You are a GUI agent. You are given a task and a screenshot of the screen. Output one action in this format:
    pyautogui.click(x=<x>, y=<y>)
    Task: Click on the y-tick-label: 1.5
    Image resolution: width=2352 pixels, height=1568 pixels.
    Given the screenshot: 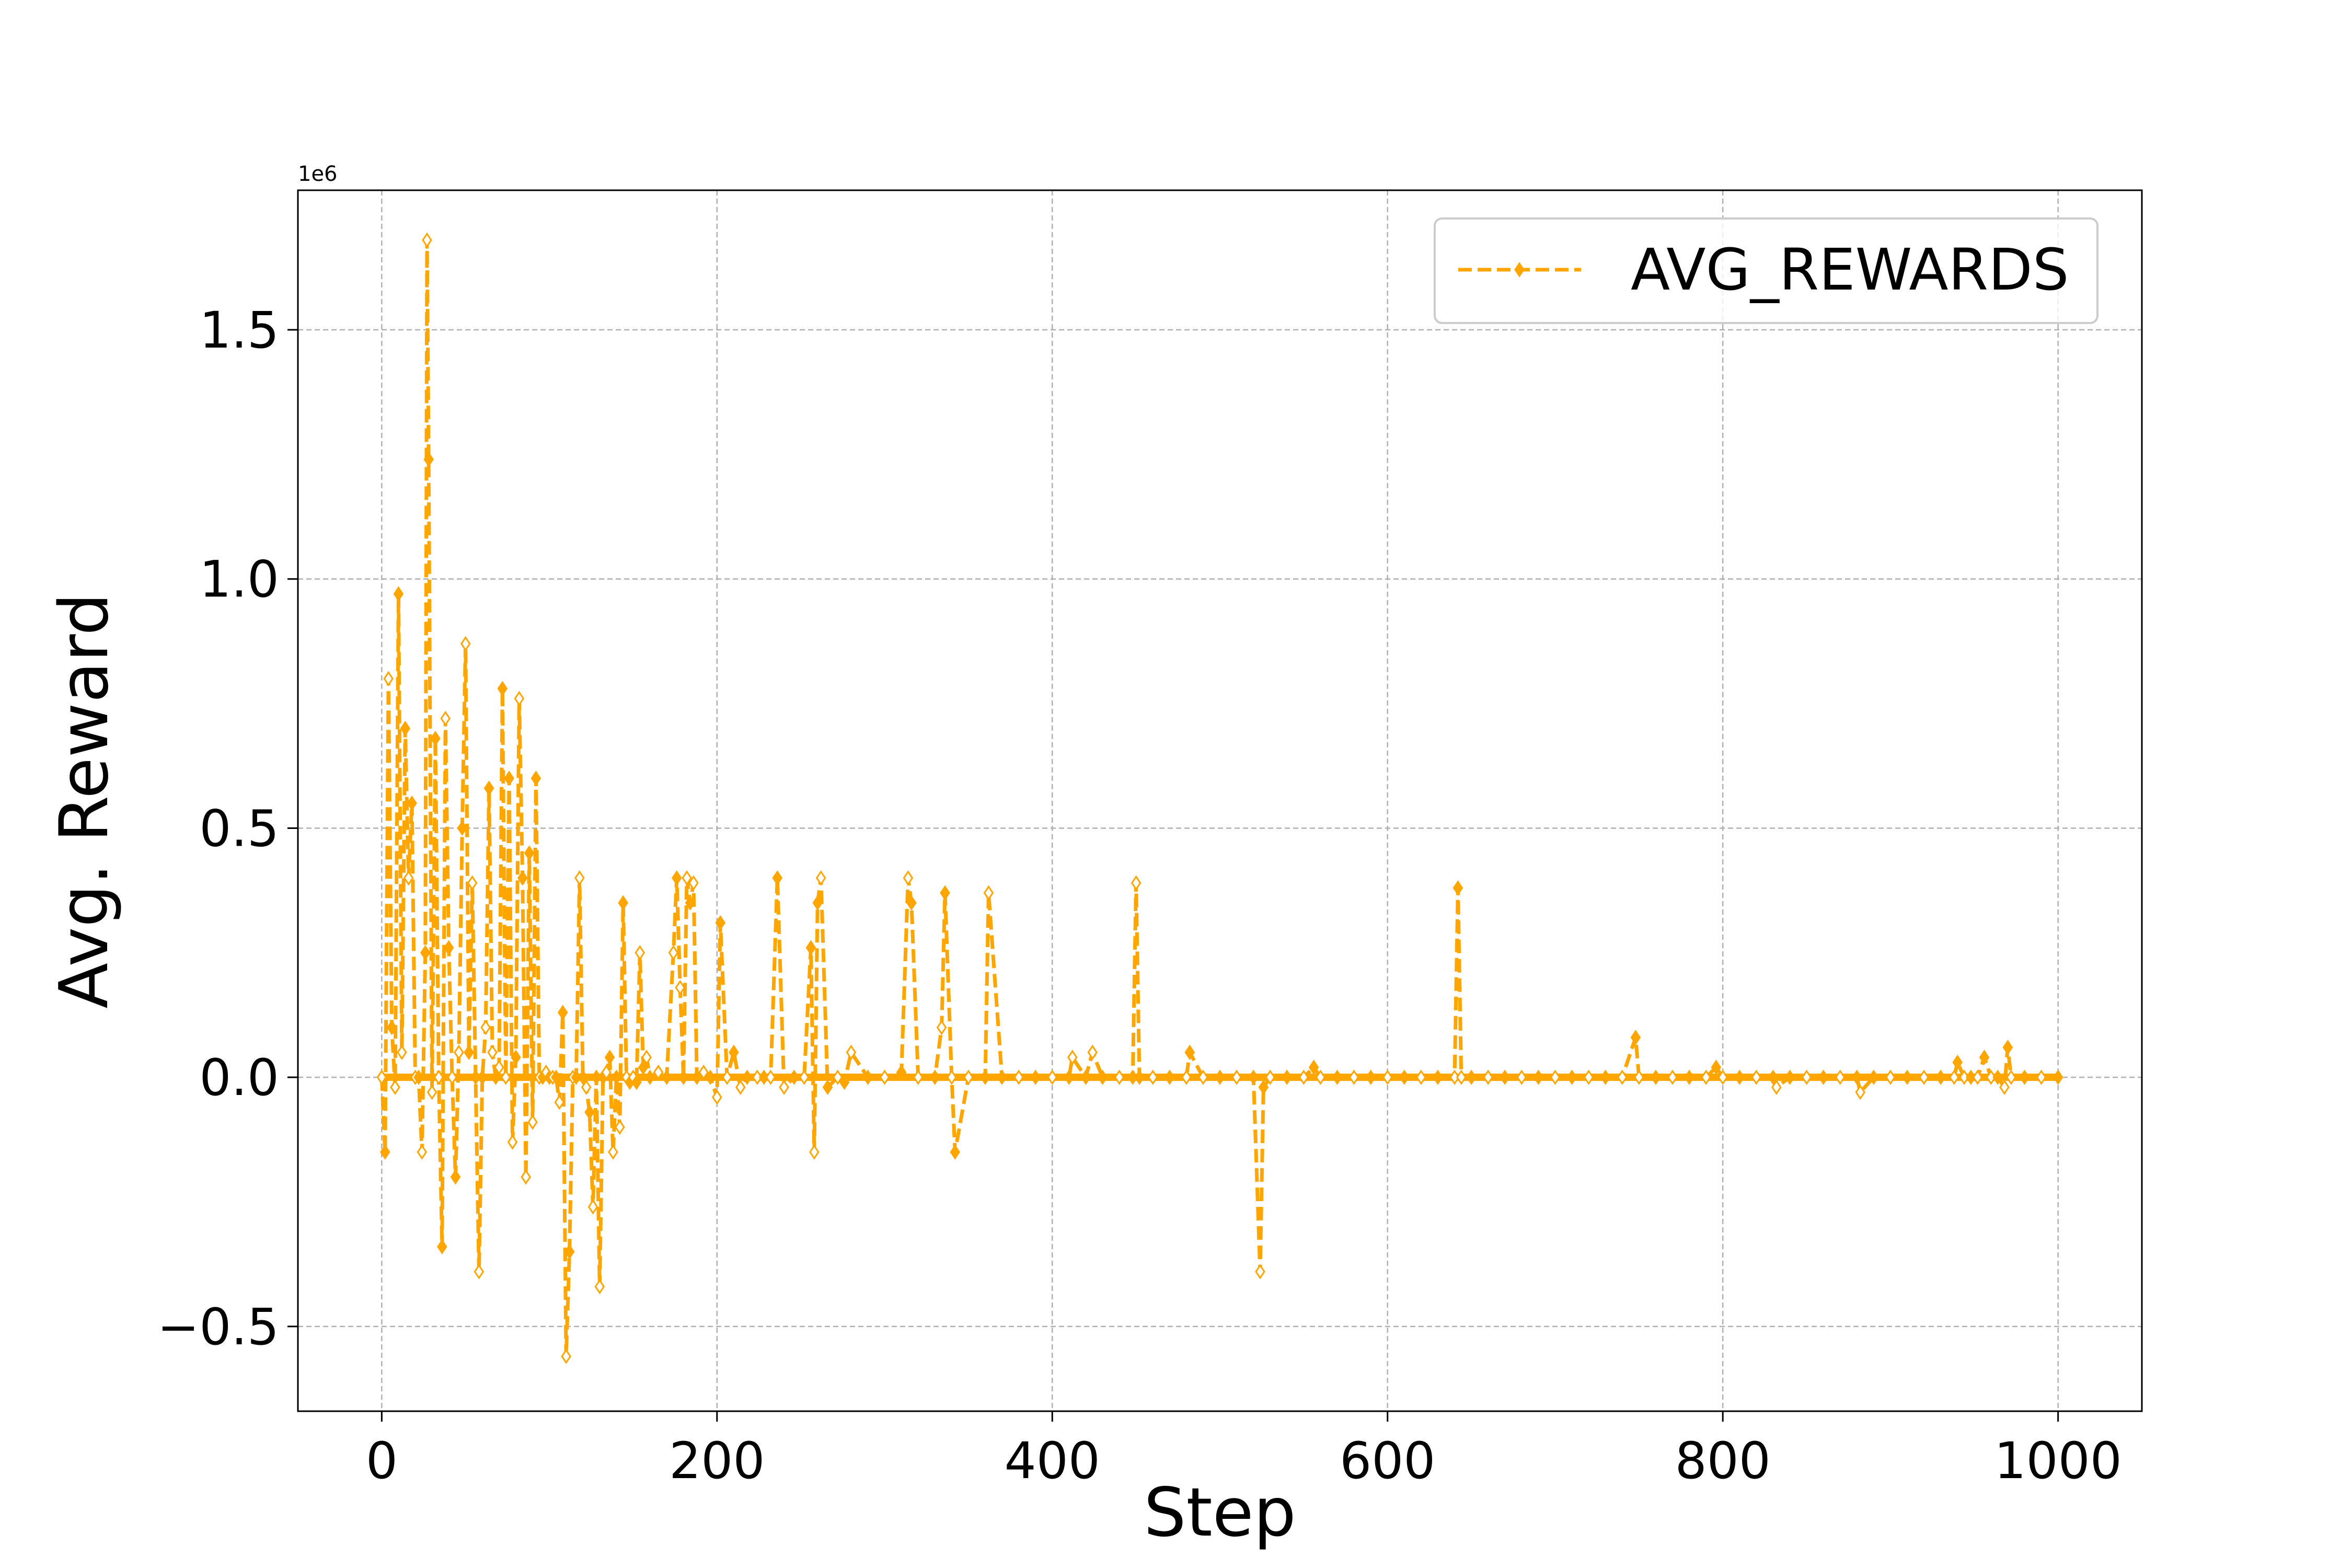 What is the action you would take?
    pyautogui.click(x=239, y=330)
    